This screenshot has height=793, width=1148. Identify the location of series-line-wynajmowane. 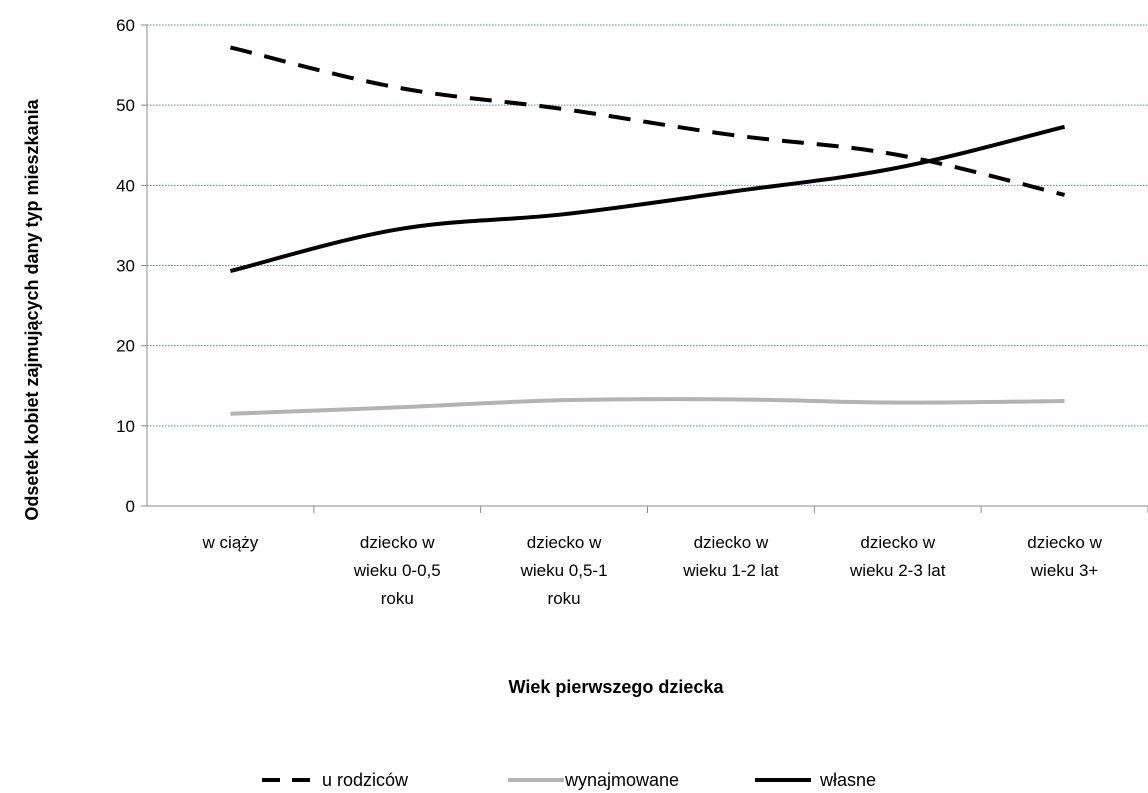
(647, 406).